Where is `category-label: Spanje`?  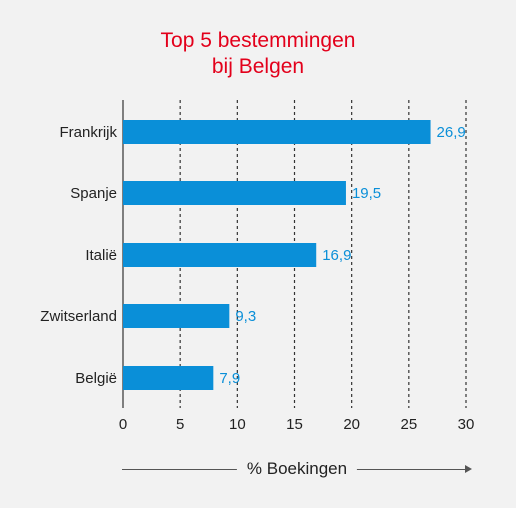 category-label: Spanje is located at coordinates (93, 193).